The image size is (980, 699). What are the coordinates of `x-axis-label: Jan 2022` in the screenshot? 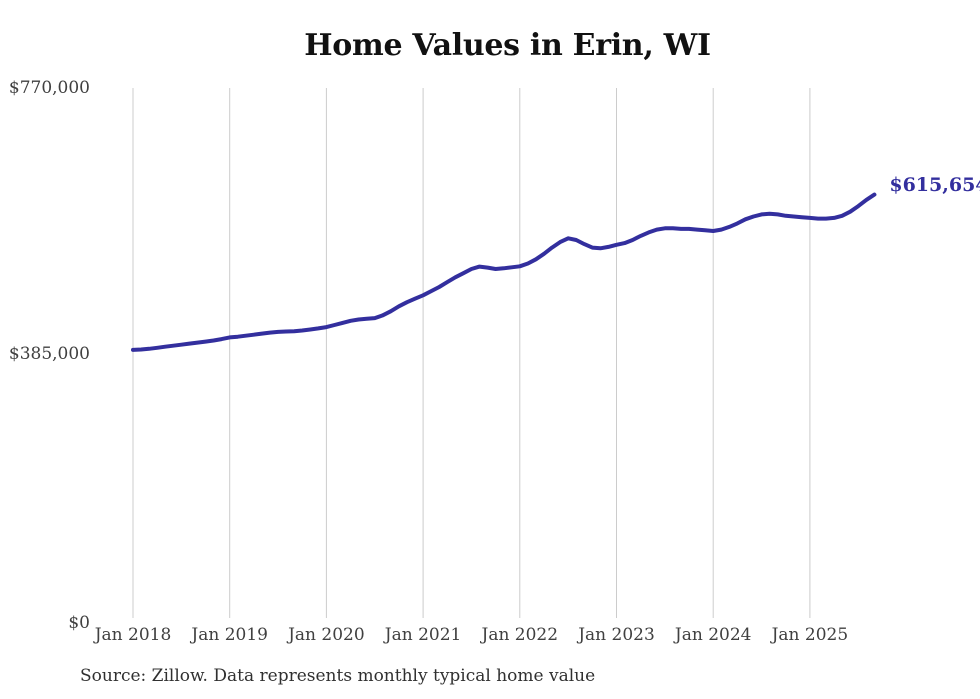 It's located at (520, 635).